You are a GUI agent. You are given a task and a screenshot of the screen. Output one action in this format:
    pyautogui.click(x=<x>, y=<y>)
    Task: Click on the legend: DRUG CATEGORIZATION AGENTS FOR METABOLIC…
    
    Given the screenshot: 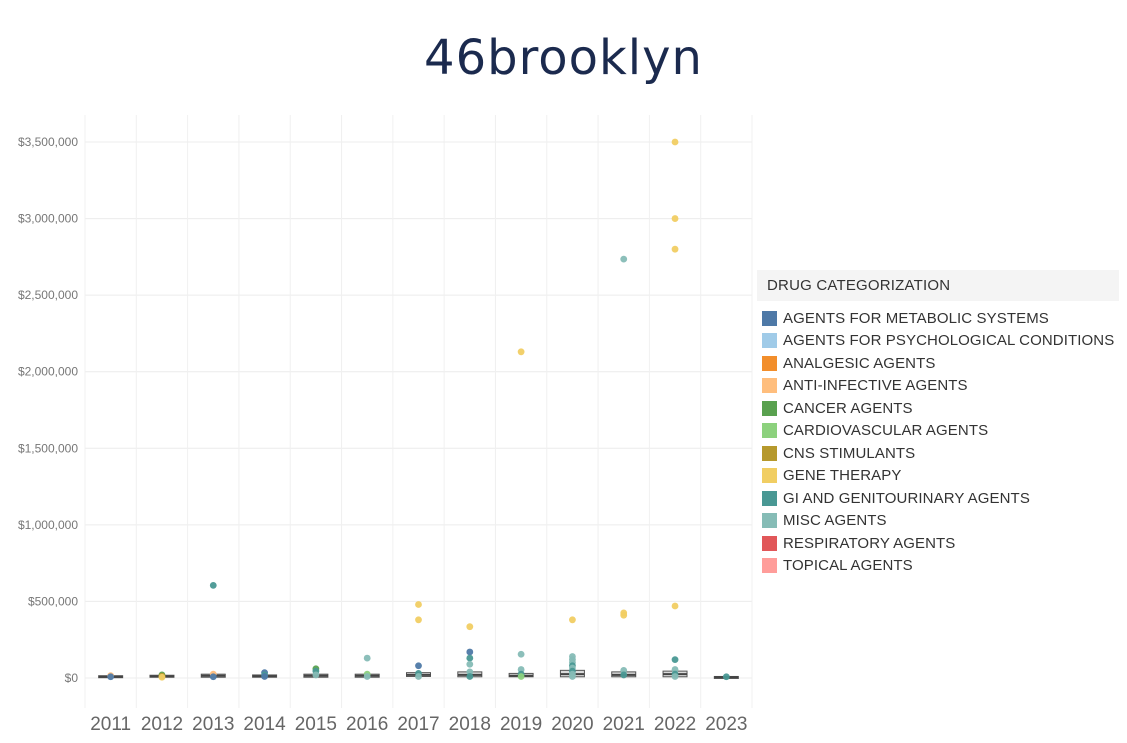 What is the action you would take?
    pyautogui.click(x=938, y=423)
    